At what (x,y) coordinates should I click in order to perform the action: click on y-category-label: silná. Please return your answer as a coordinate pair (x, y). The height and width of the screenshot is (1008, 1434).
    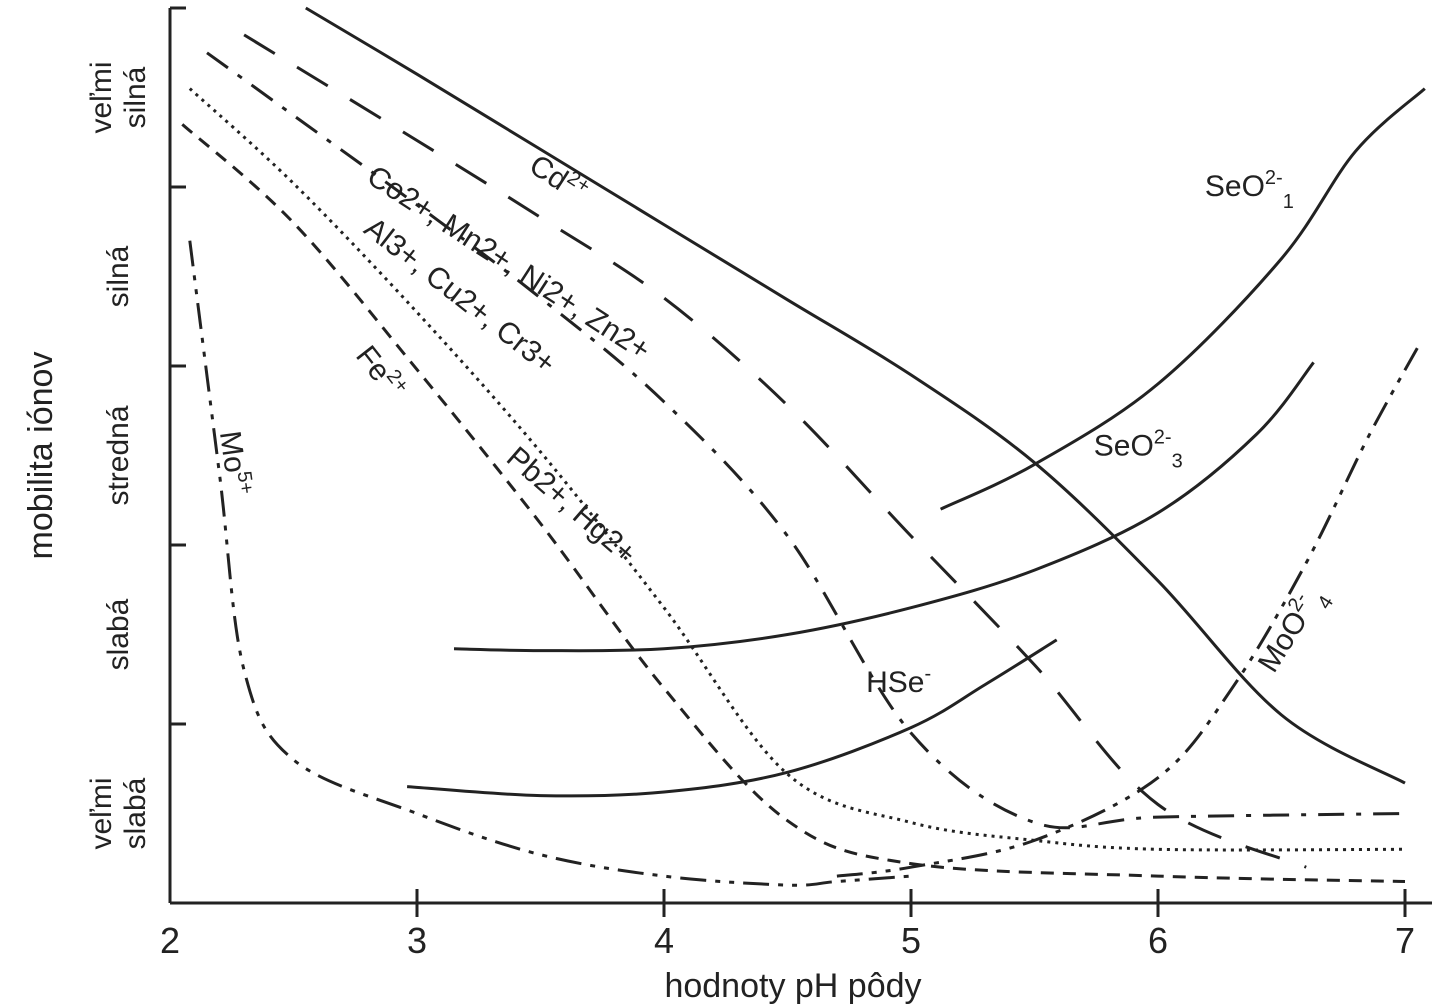
    Looking at the image, I should click on (118, 276).